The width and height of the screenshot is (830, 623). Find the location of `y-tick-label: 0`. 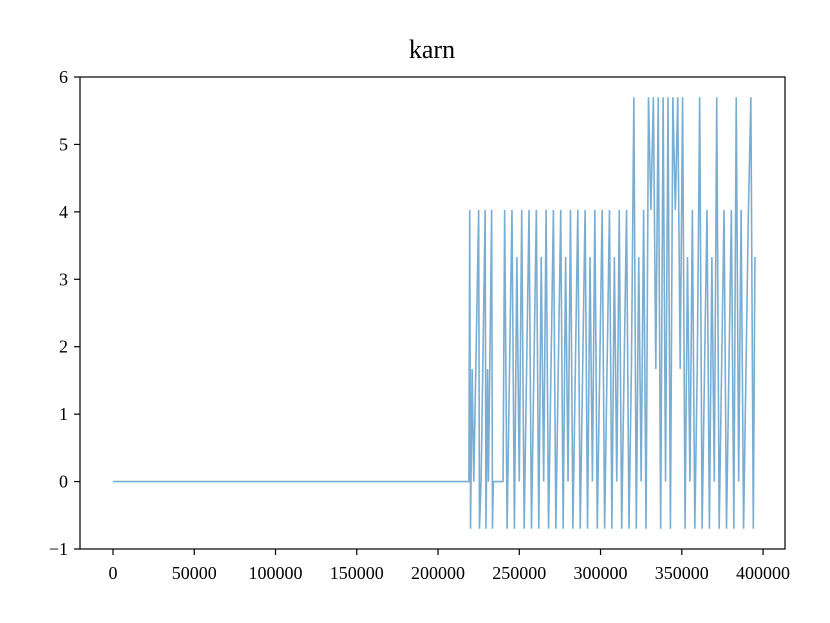

y-tick-label: 0 is located at coordinates (63, 482).